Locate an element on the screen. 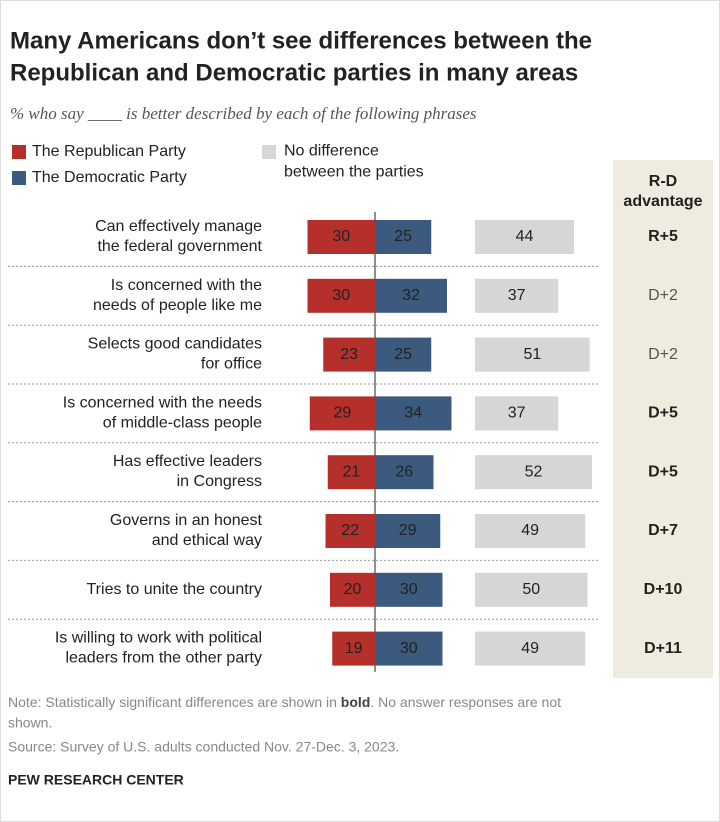 Image resolution: width=720 pixels, height=822 pixels. category-label: Selects good candidates for office is located at coordinates (175, 354).